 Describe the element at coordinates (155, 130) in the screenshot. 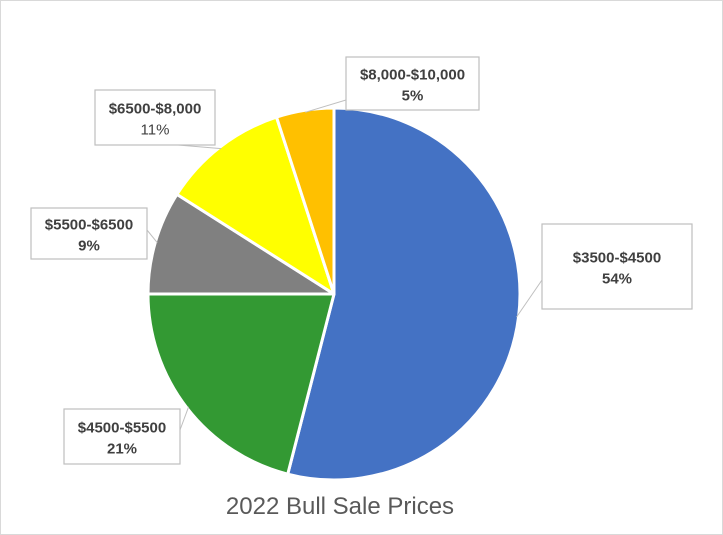

I see `data-label-percent: 11%` at that location.